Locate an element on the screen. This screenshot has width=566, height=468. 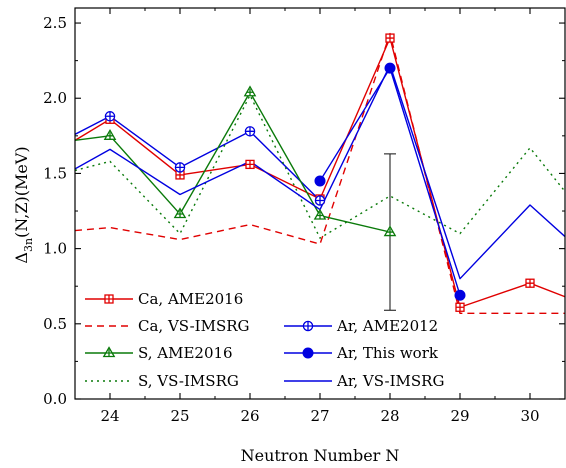
legend-item-2: Ar, AME2012 is located at coordinates (361, 326).